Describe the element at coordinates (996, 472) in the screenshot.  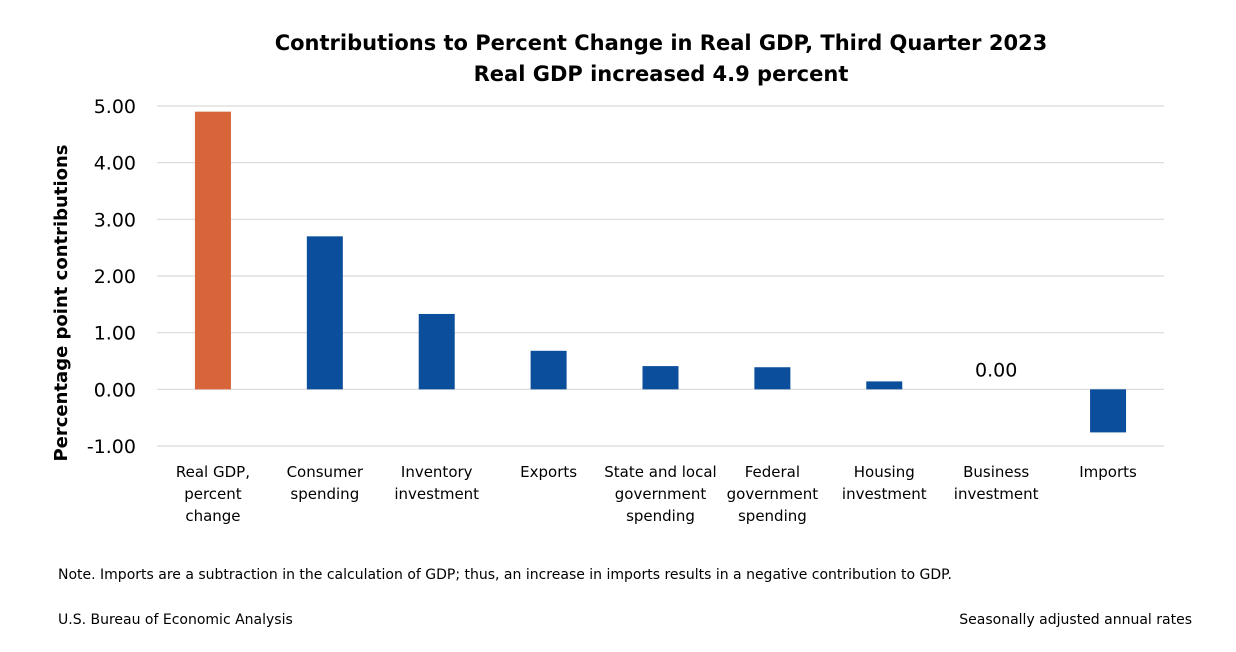
I see `x-tick-line: Business` at that location.